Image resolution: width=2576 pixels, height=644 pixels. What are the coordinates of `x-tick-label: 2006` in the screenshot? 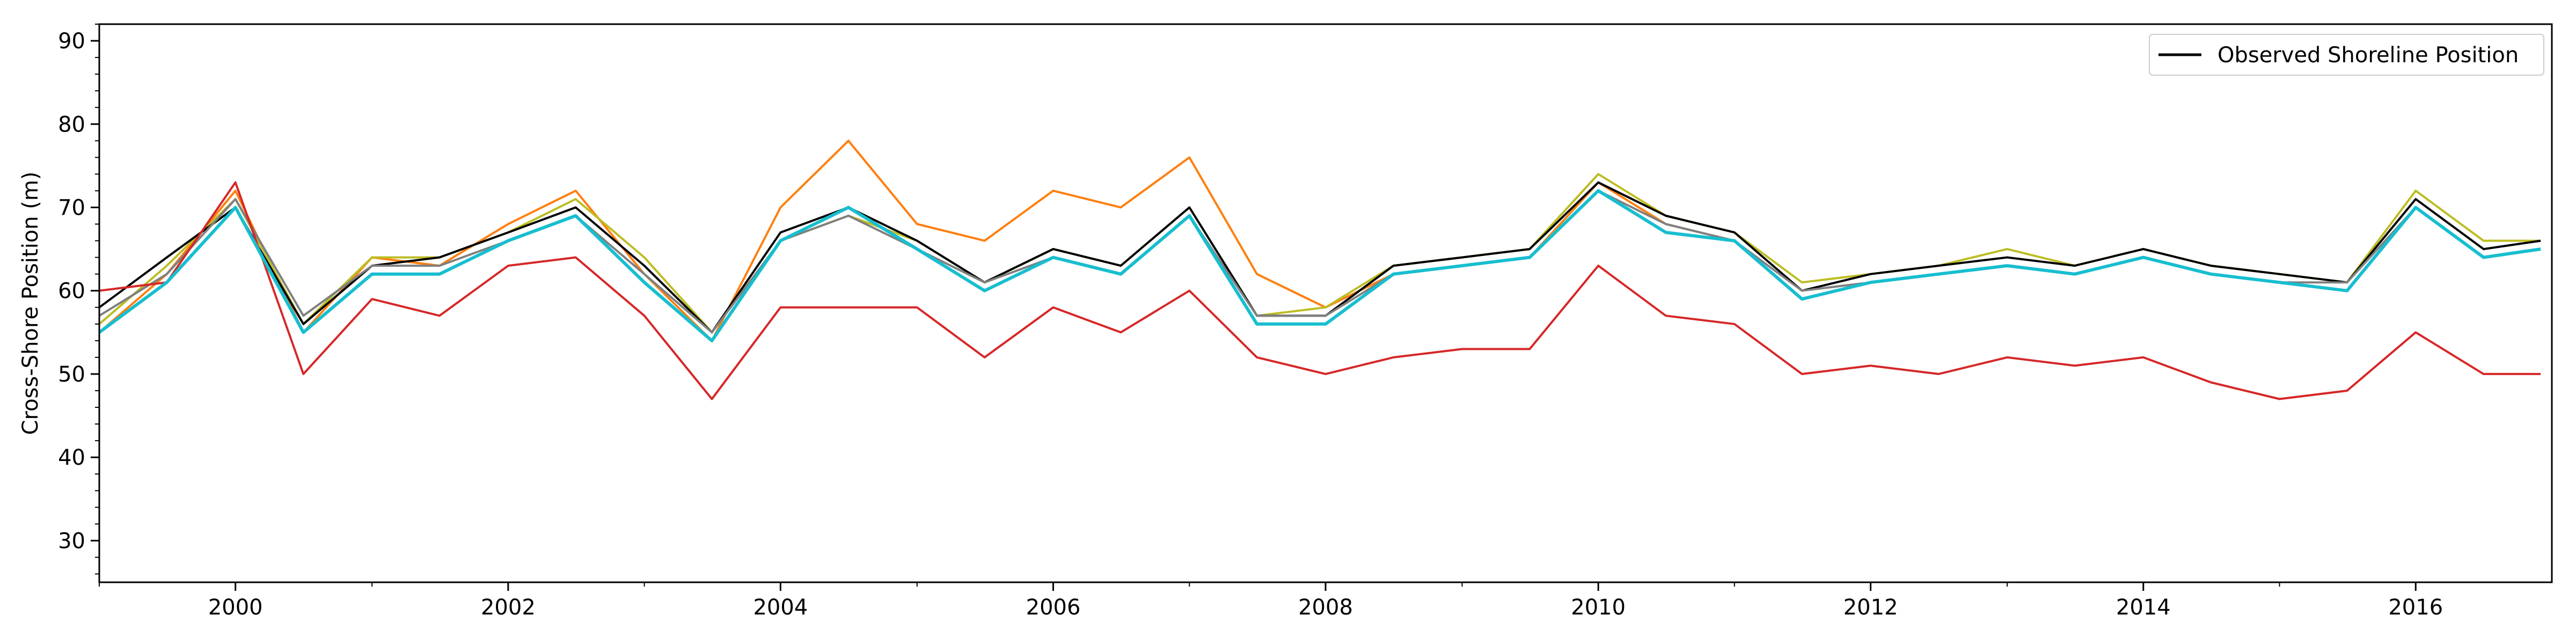 It's located at (1053, 607).